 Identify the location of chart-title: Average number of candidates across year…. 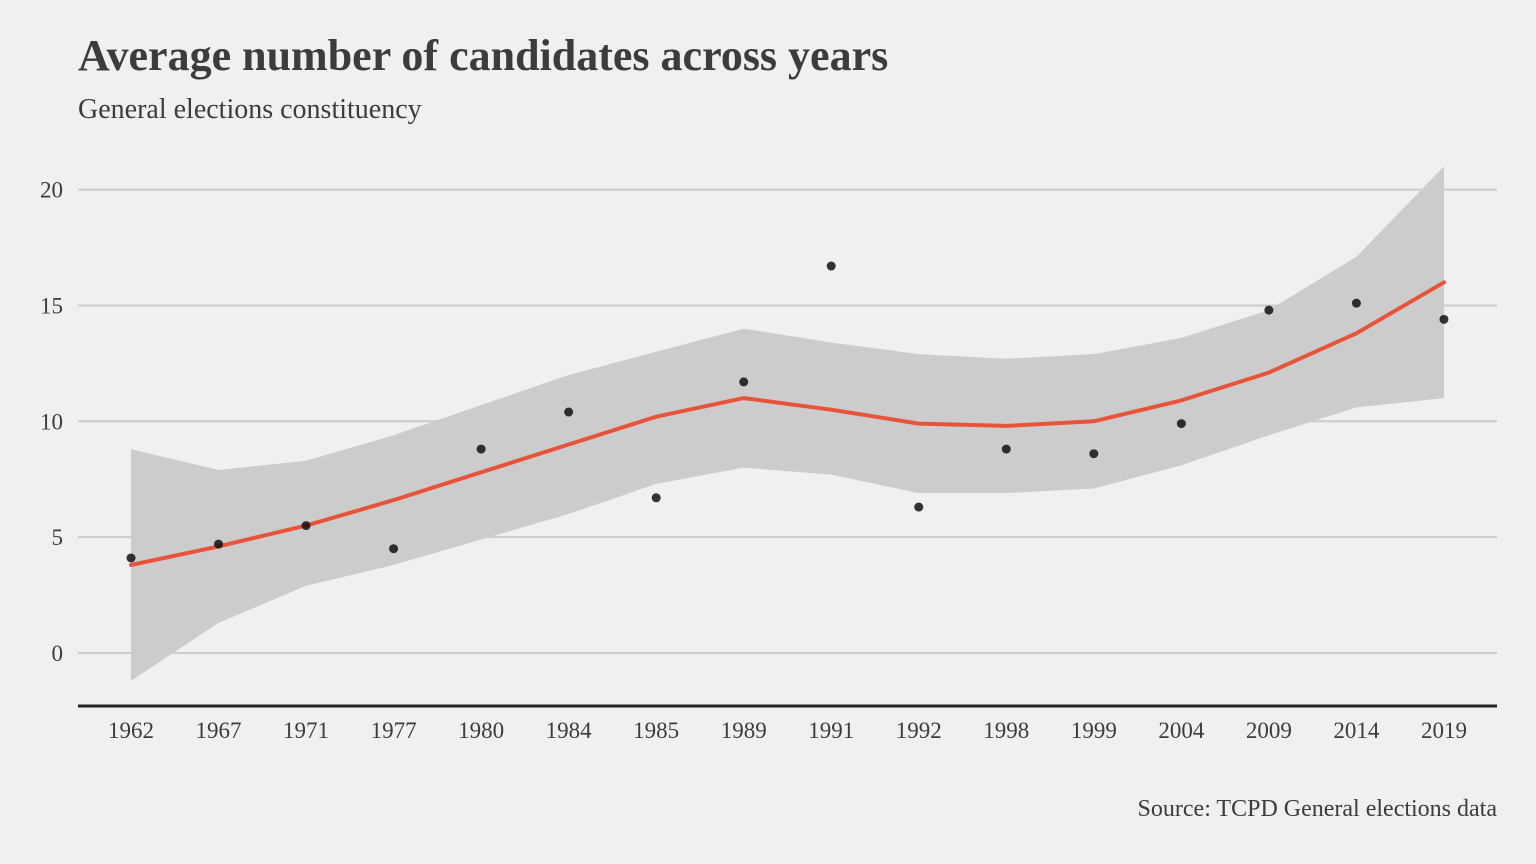
(483, 55).